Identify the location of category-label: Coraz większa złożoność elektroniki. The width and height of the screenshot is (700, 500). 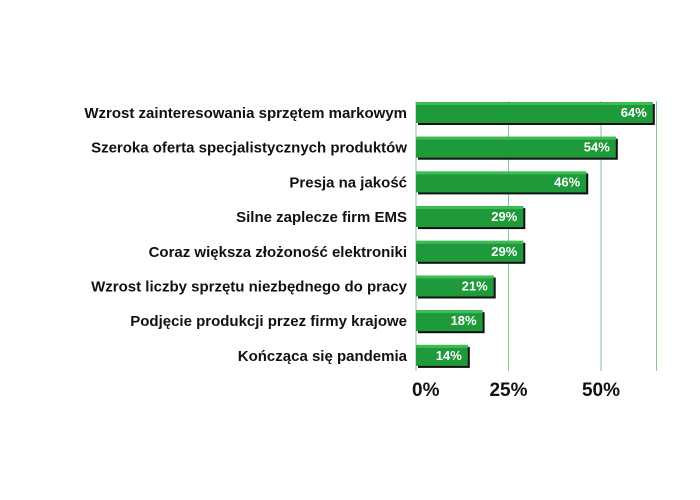
(278, 252).